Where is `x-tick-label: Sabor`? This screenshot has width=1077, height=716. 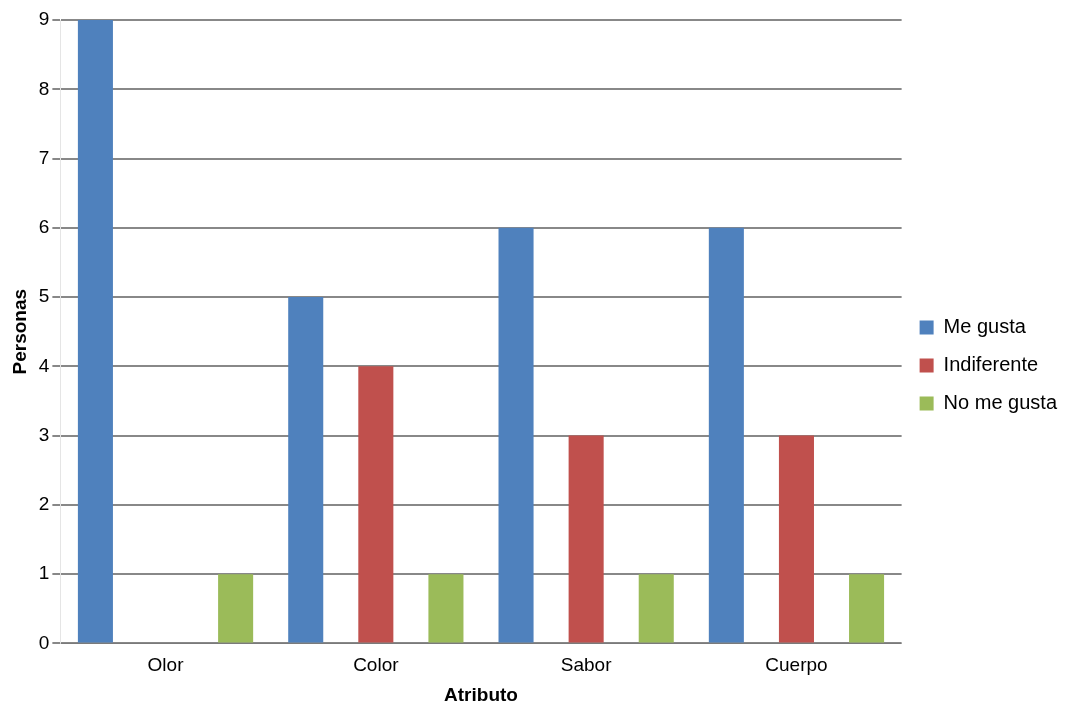 x-tick-label: Sabor is located at coordinates (586, 665).